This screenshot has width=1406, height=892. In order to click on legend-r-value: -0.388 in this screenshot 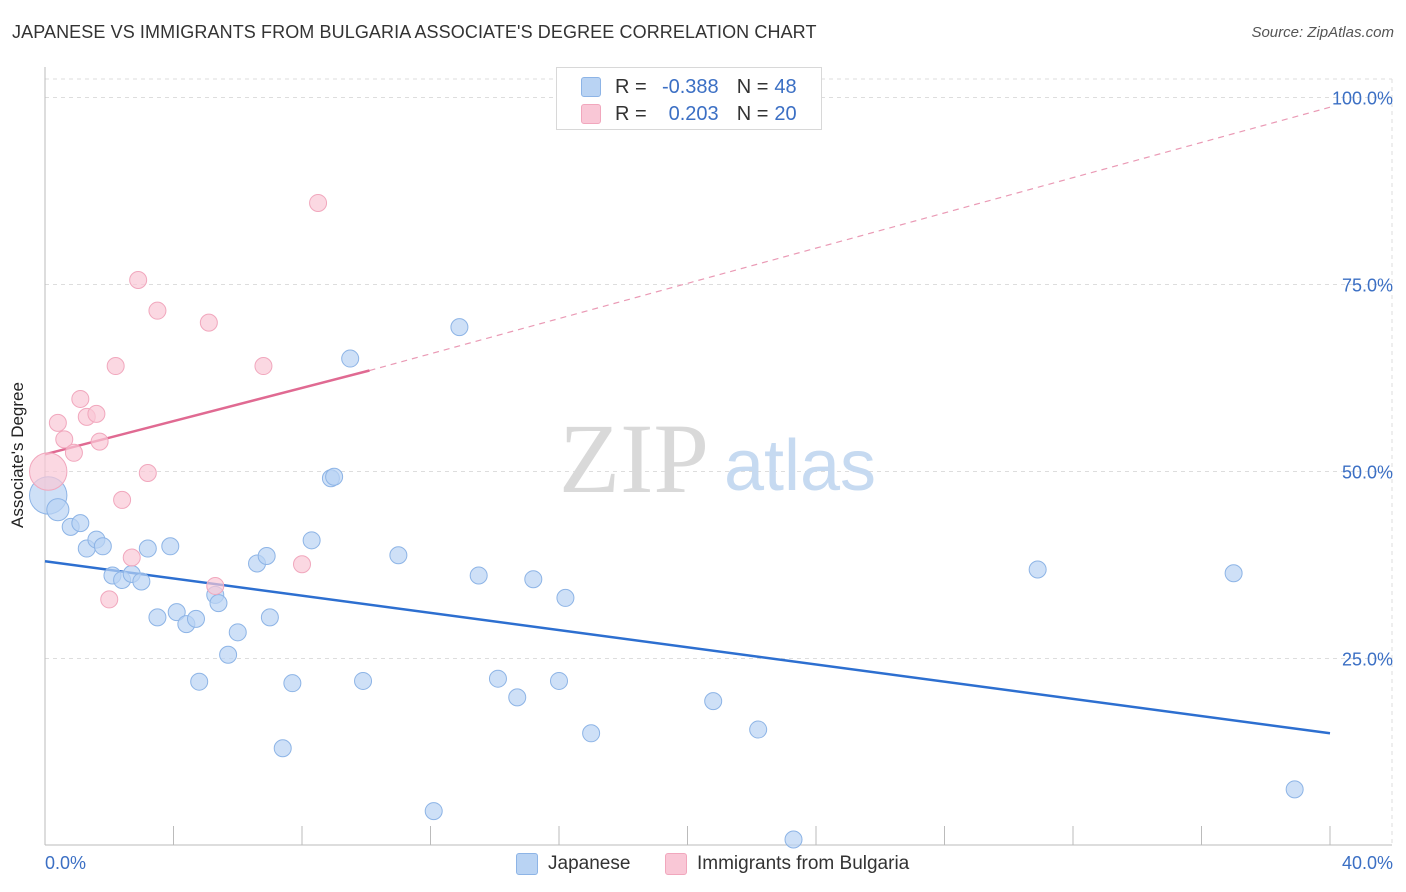, I will do `click(690, 86)`.